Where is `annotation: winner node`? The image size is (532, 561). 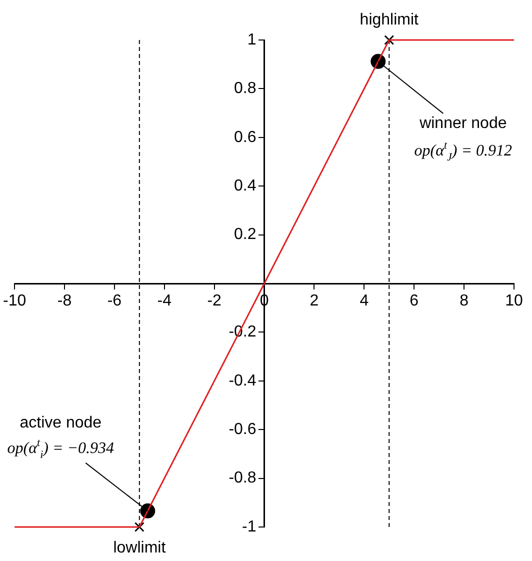 annotation: winner node is located at coordinates (462, 123).